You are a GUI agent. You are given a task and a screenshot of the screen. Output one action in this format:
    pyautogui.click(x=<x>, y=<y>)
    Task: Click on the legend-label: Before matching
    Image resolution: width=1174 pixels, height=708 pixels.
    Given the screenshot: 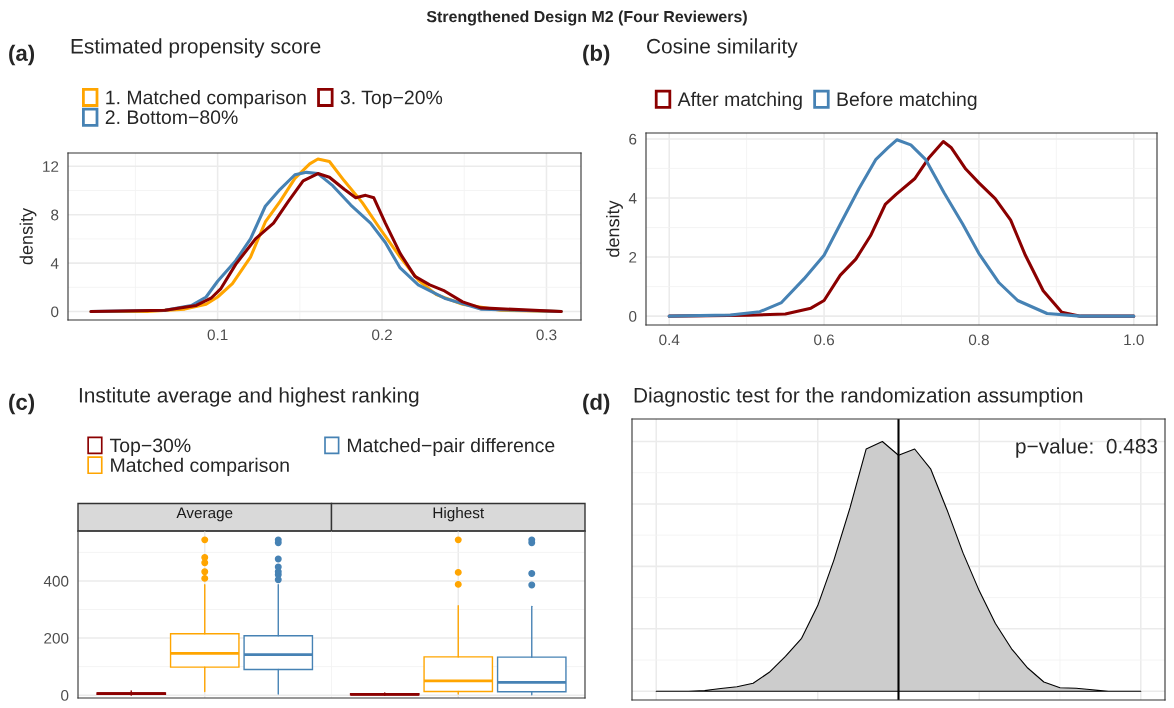 What is the action you would take?
    pyautogui.click(x=907, y=100)
    